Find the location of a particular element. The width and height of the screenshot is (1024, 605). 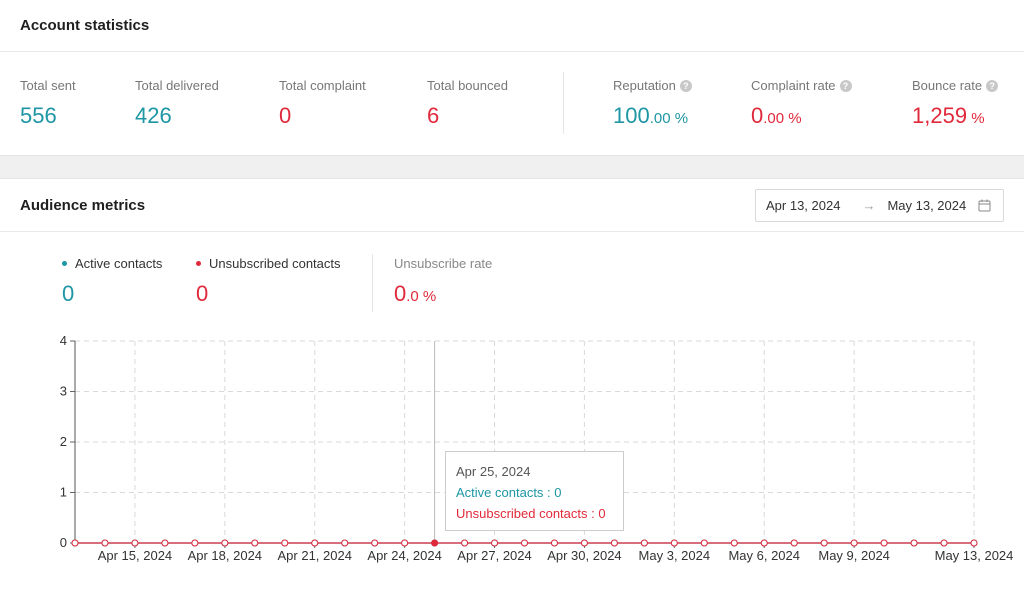

stat-value: 0 is located at coordinates (285, 115).